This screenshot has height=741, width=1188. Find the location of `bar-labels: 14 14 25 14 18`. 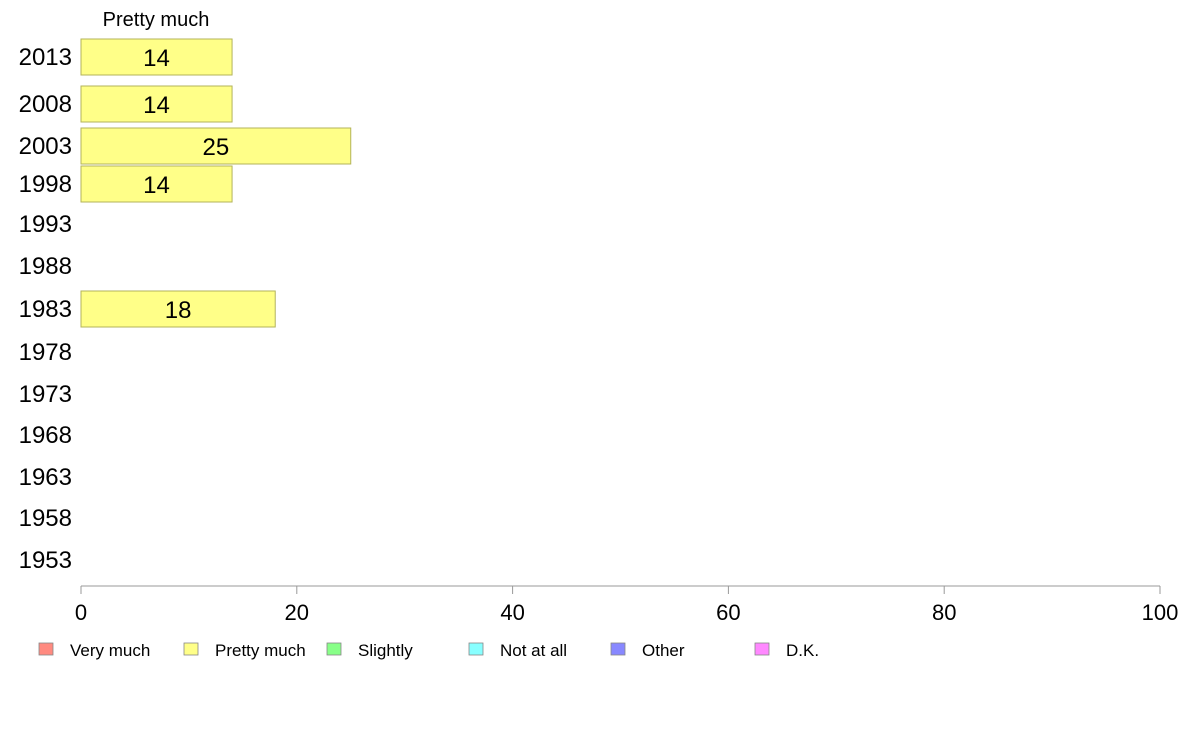

bar-labels: 14 14 25 14 18 is located at coordinates (186, 184).